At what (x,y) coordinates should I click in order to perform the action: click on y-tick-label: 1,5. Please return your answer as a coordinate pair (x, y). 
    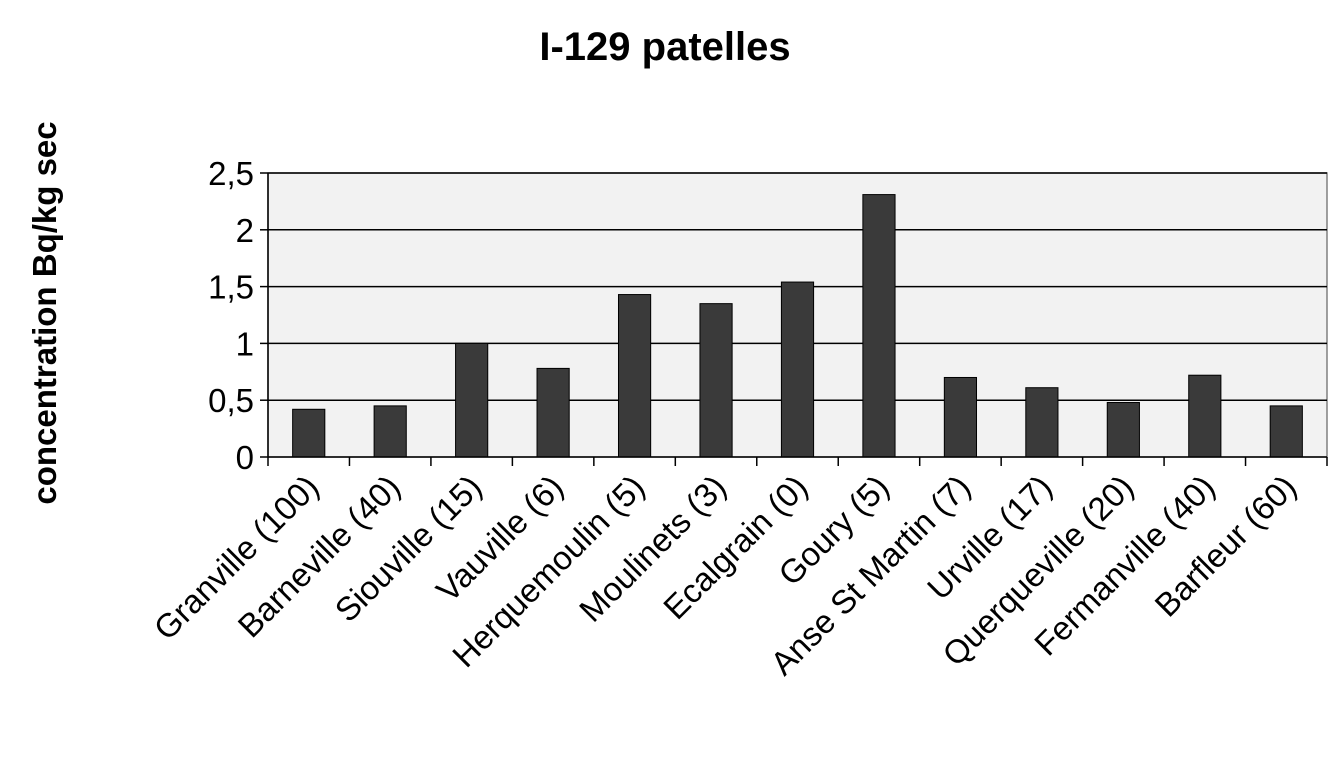
    Looking at the image, I should click on (231, 287).